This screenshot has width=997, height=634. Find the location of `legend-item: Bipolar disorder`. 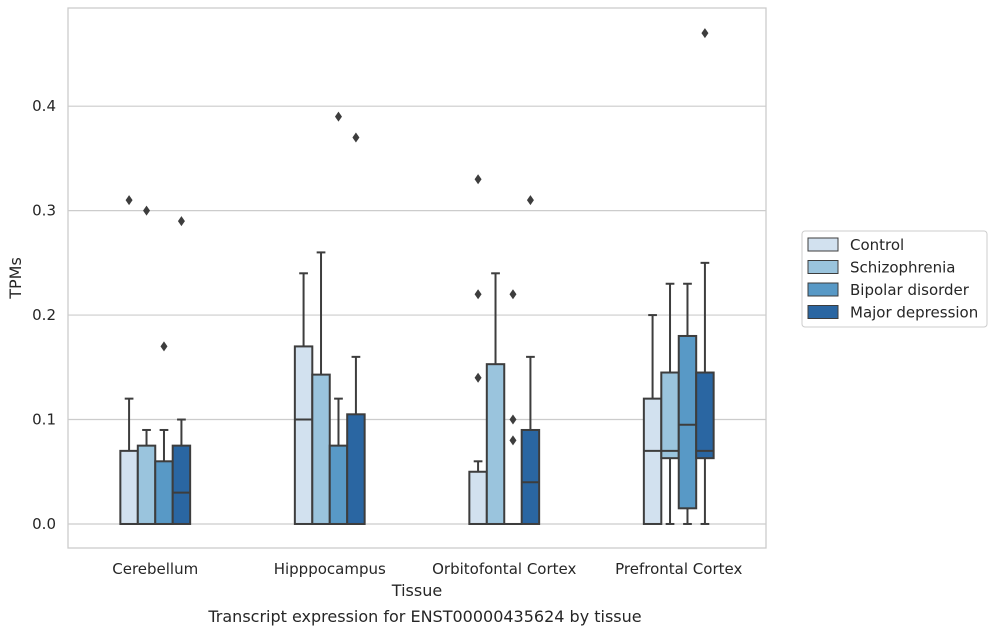

legend-item: Bipolar disorder is located at coordinates (888, 290).